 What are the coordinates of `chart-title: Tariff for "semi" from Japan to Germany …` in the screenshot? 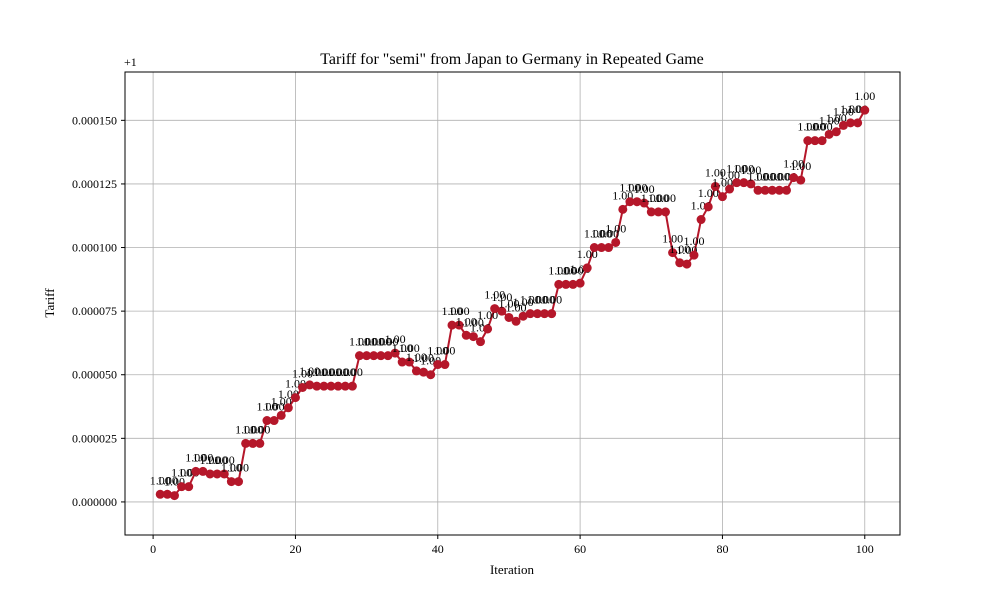 It's located at (512, 59).